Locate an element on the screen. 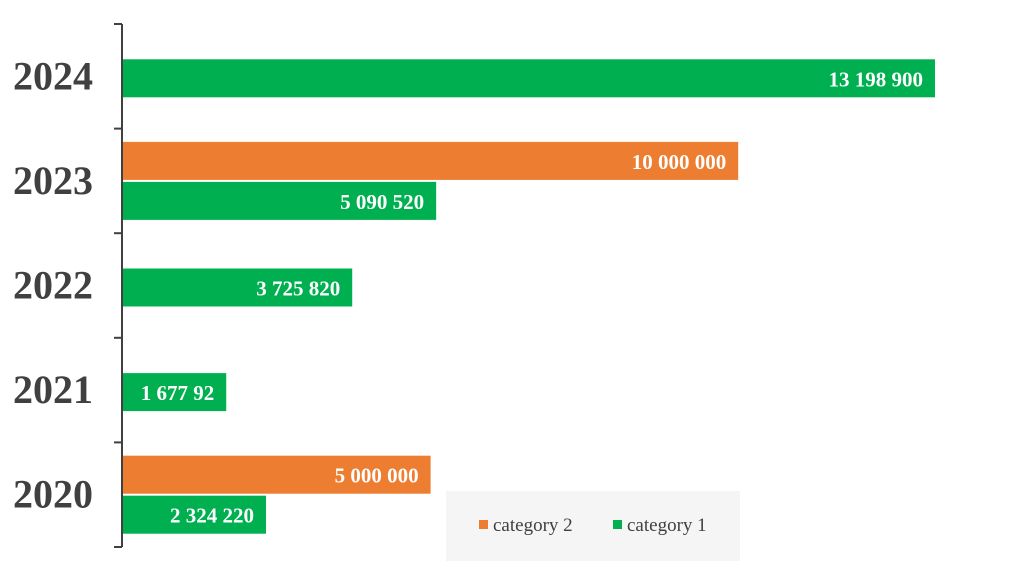  year-label: 2021 is located at coordinates (53, 389).